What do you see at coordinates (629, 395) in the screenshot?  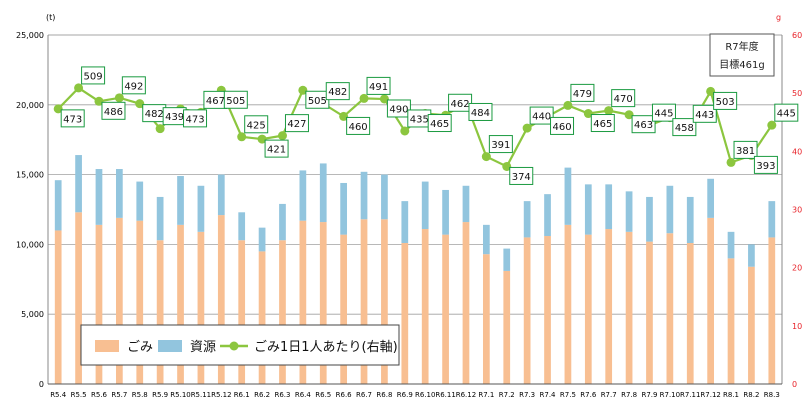 I see `x-tick-label: R7.8` at bounding box center [629, 395].